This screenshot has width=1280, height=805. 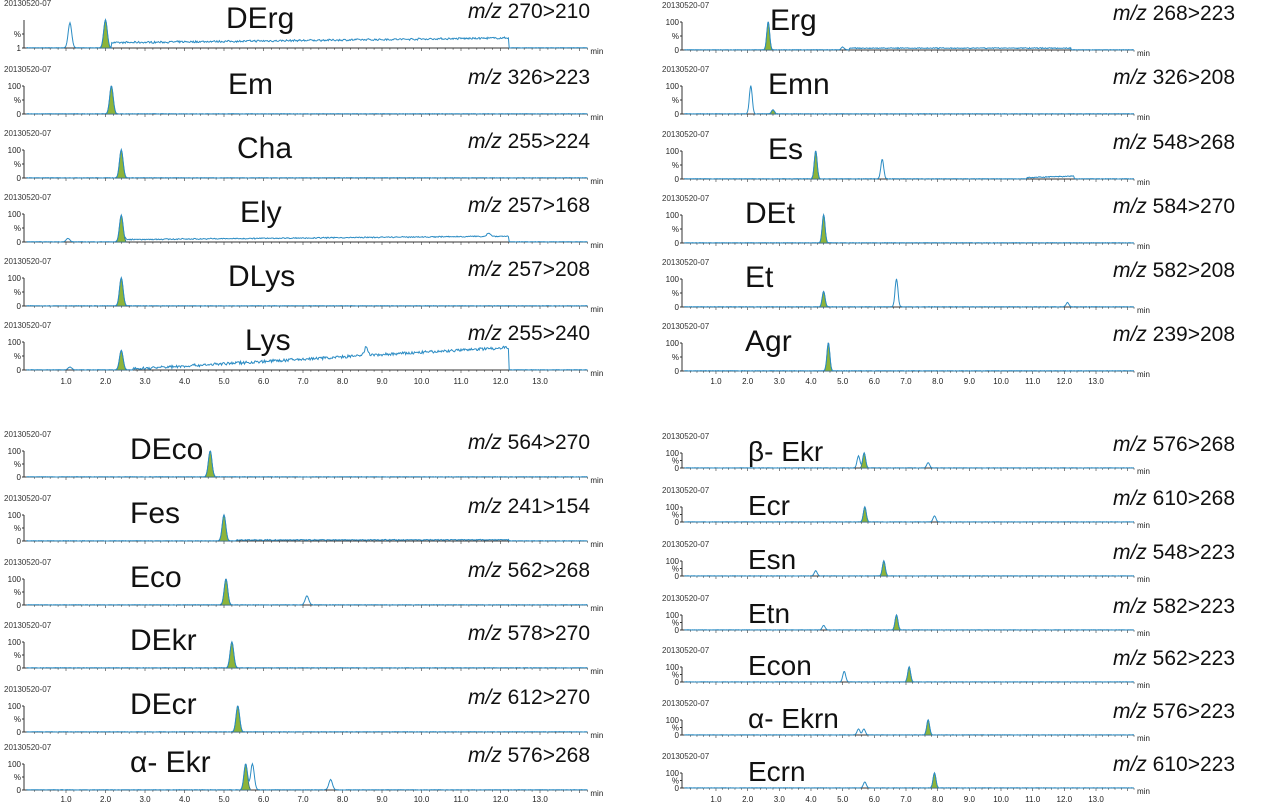 What do you see at coordinates (948, 668) in the screenshot?
I see `chromatogram-panel: 20130520-07 Econ m/z 562>223 100%0 min` at bounding box center [948, 668].